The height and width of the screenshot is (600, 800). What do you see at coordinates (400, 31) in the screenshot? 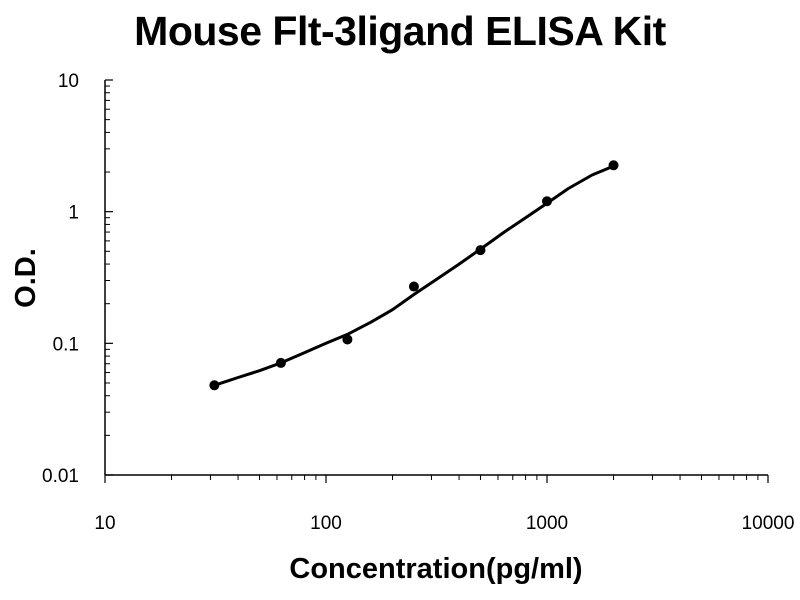
I see `chart-title: Mouse Flt-3ligand ELISA Kit` at bounding box center [400, 31].